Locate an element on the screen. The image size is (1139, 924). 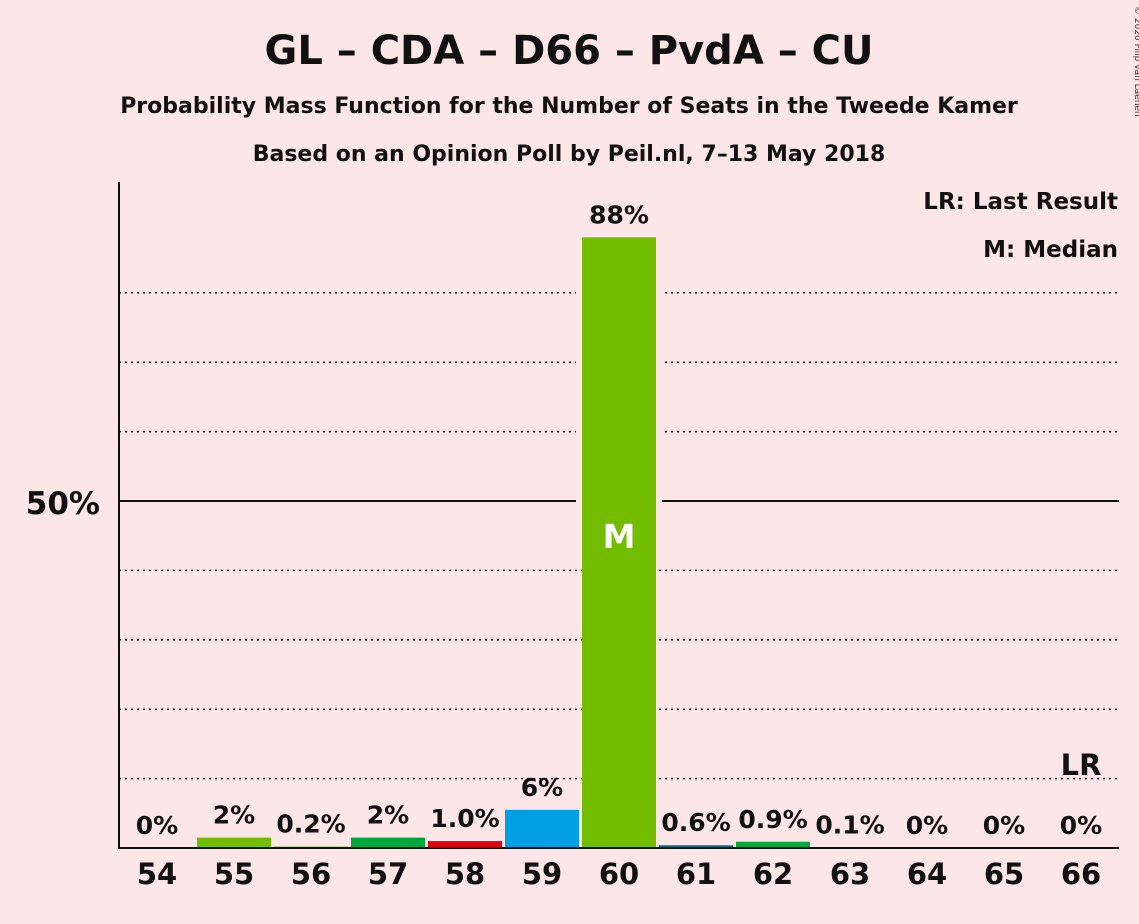
x-tick-label-60: 60 is located at coordinates (619, 874).